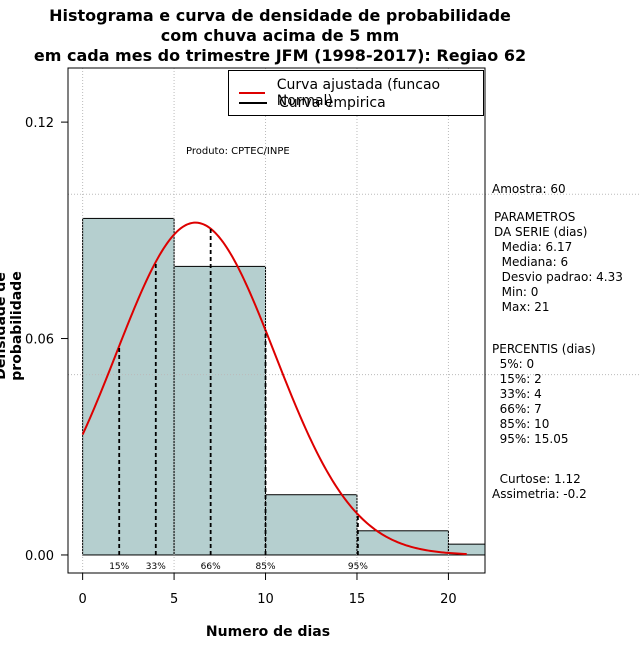 The image size is (640, 660). What do you see at coordinates (119, 567) in the screenshot?
I see `percentile-label-0: 15%` at bounding box center [119, 567].